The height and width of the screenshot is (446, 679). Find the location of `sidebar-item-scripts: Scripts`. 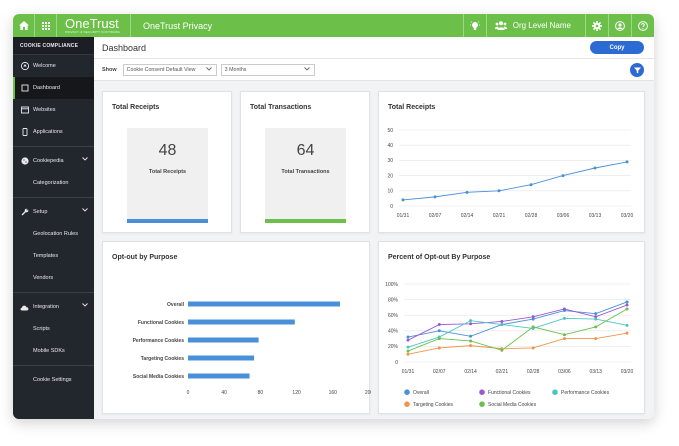

sidebar-item-scripts: Scripts is located at coordinates (53, 329).